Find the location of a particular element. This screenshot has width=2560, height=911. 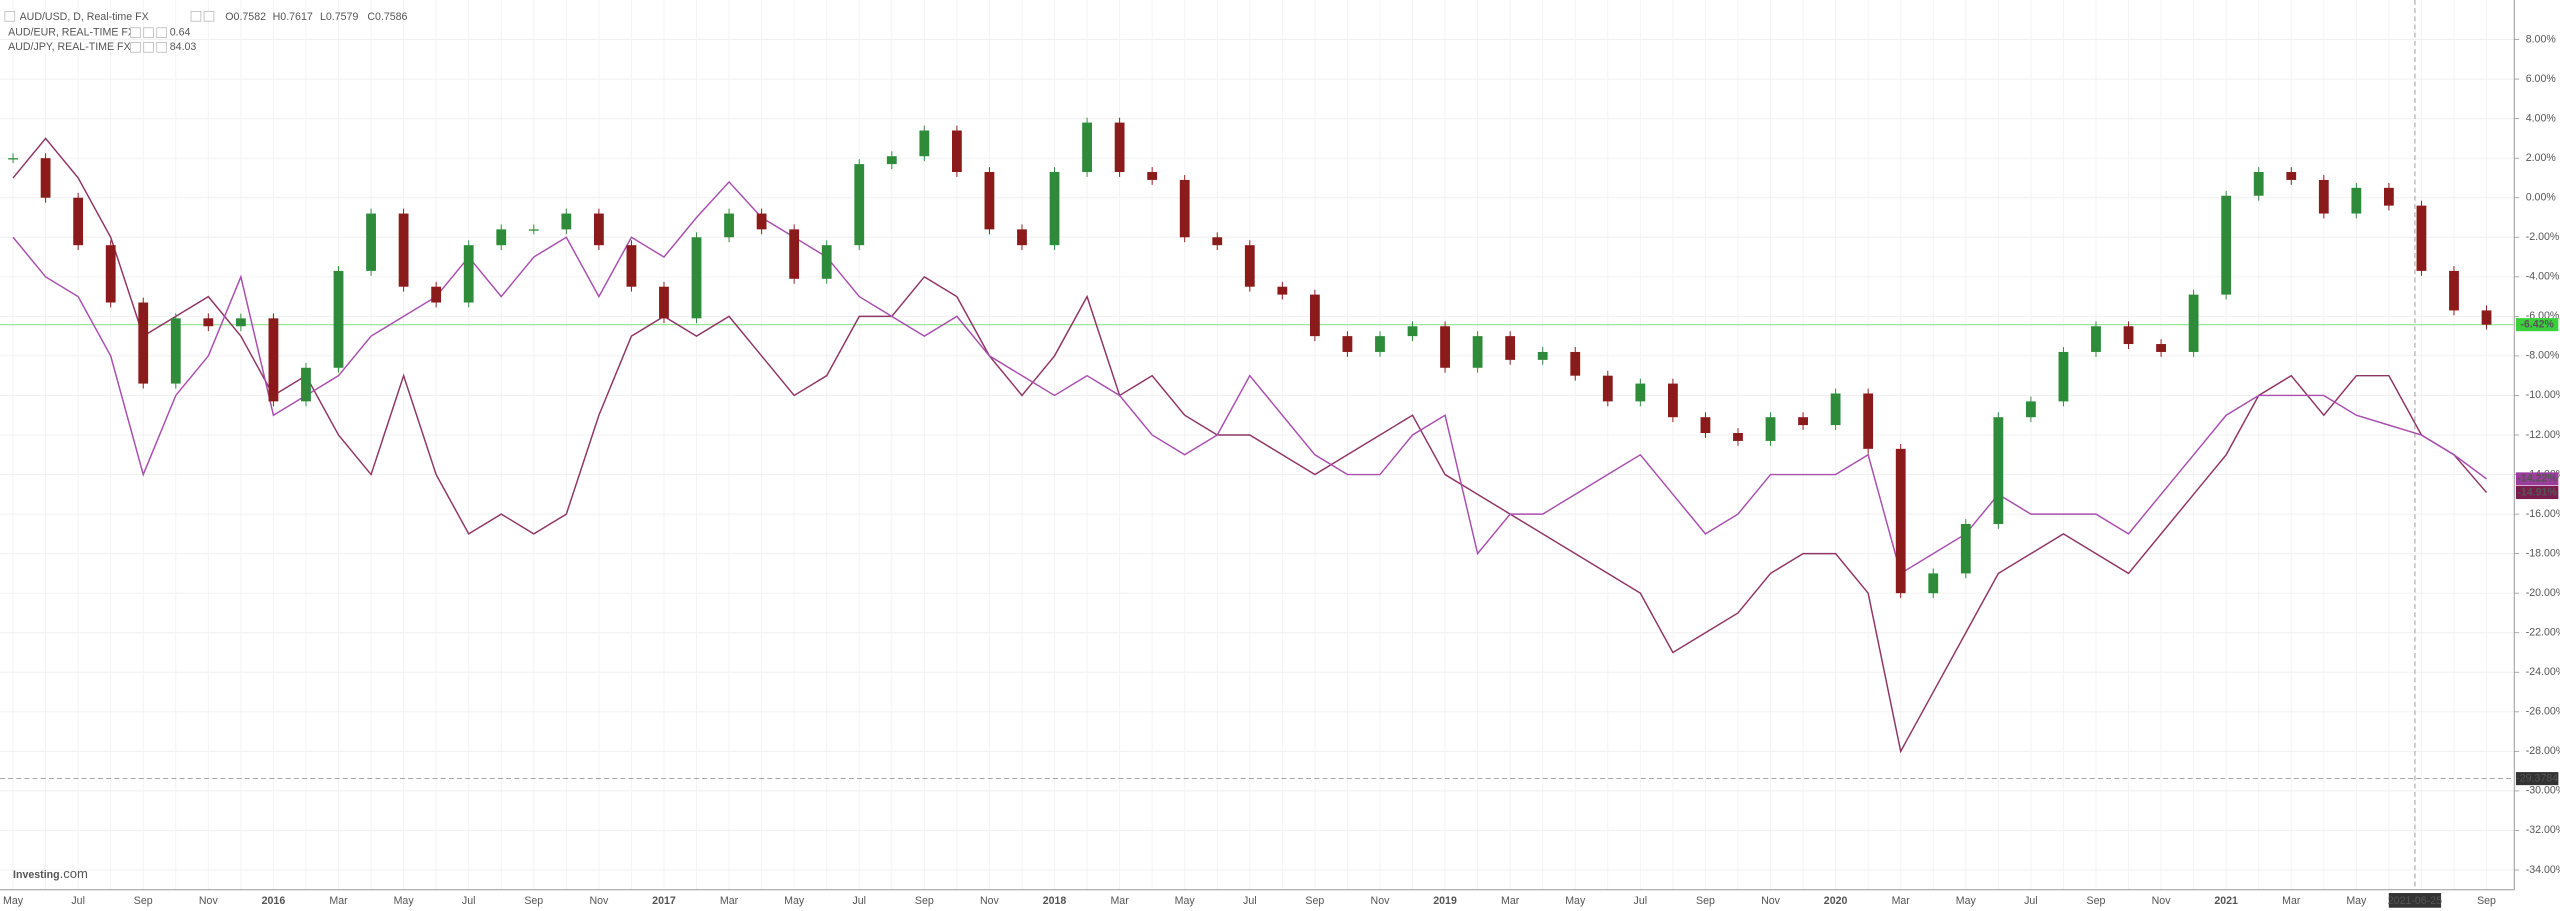

legend-title: AUD/USD, D, Real-time FX is located at coordinates (84, 17).